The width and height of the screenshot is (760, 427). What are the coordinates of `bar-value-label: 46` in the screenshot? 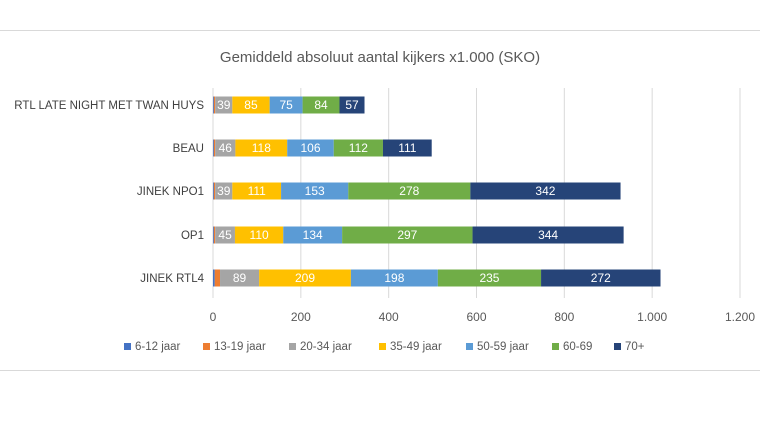 It's located at (226, 148).